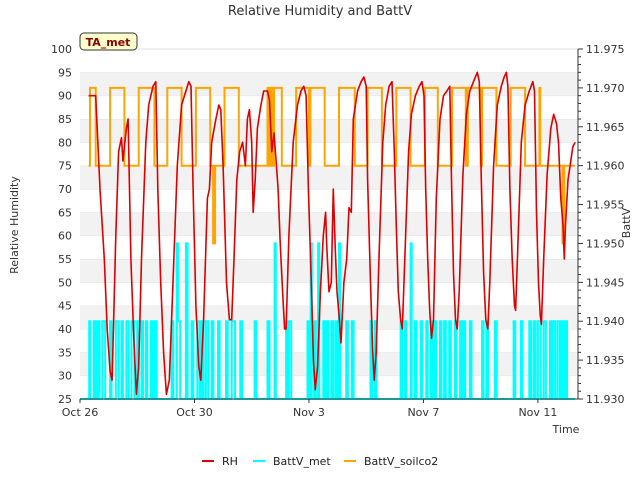 This screenshot has height=480, width=640. I want to click on y2-tick-label: 11.930, so click(605, 399).